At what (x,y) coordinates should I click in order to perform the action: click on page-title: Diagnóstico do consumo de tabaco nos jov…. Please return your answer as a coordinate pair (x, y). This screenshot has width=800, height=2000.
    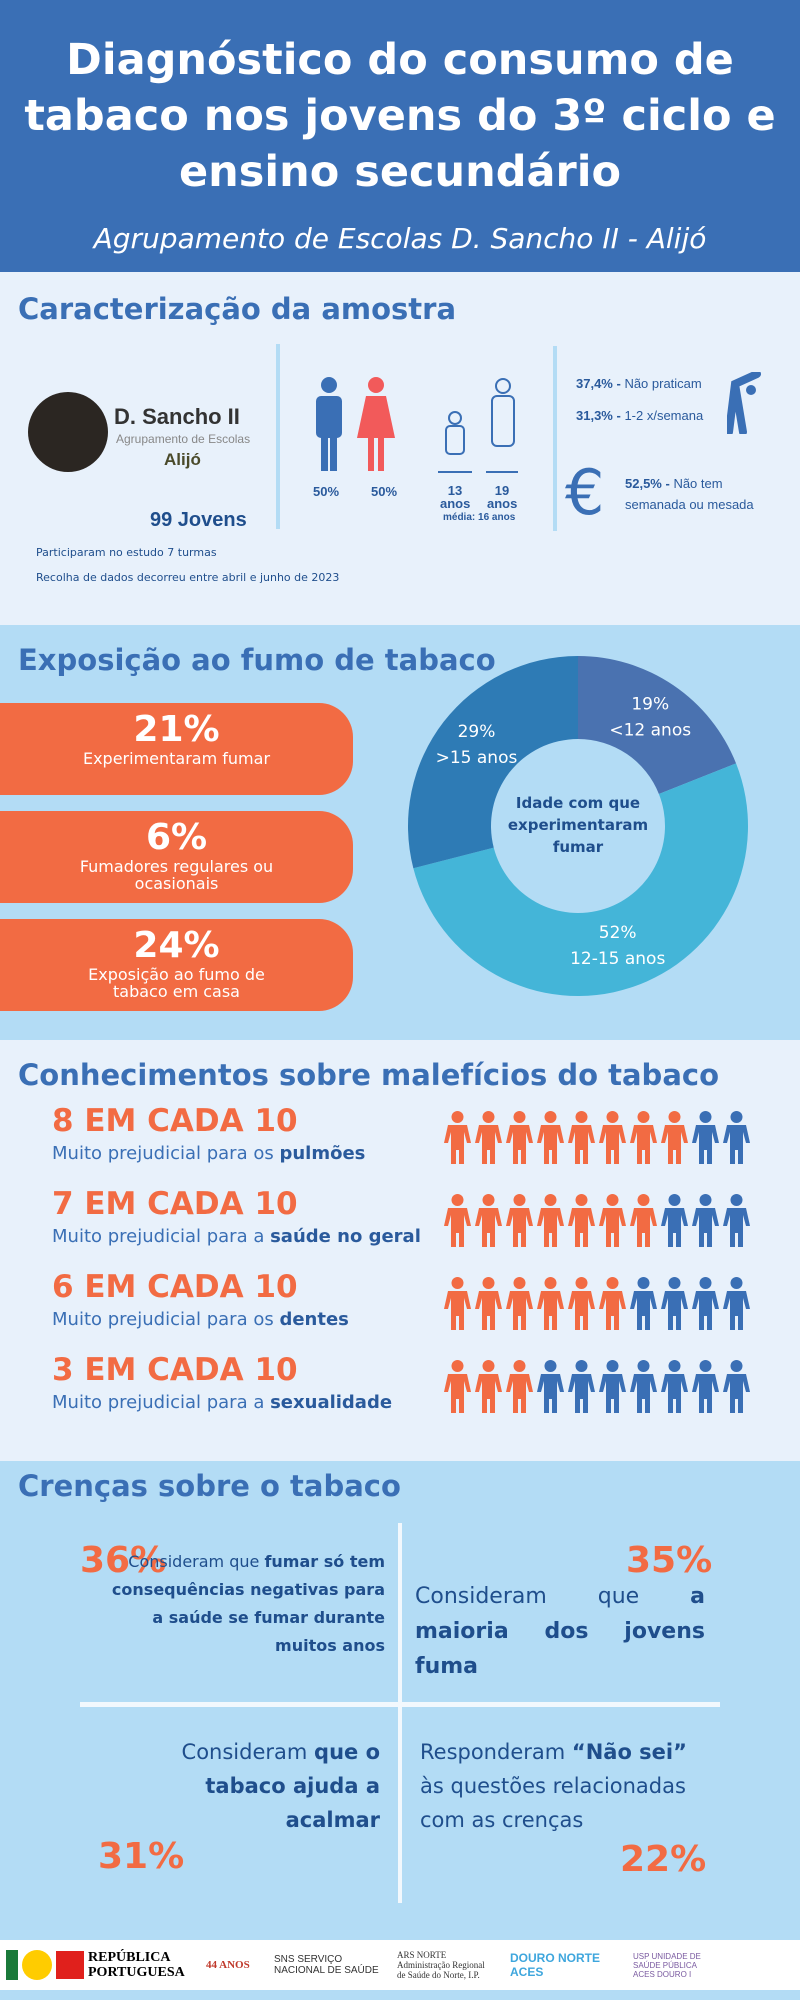
    Looking at the image, I should click on (400, 116).